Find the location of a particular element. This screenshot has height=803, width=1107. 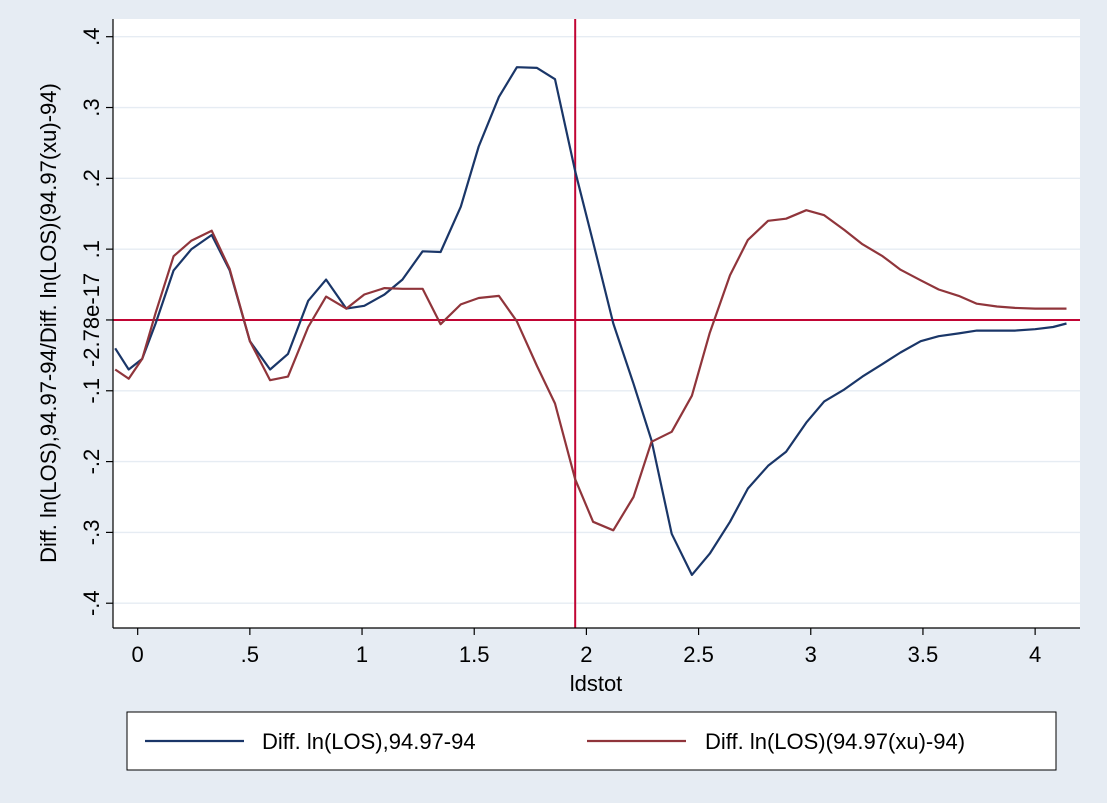

x-tick-label: 0 is located at coordinates (138, 654).